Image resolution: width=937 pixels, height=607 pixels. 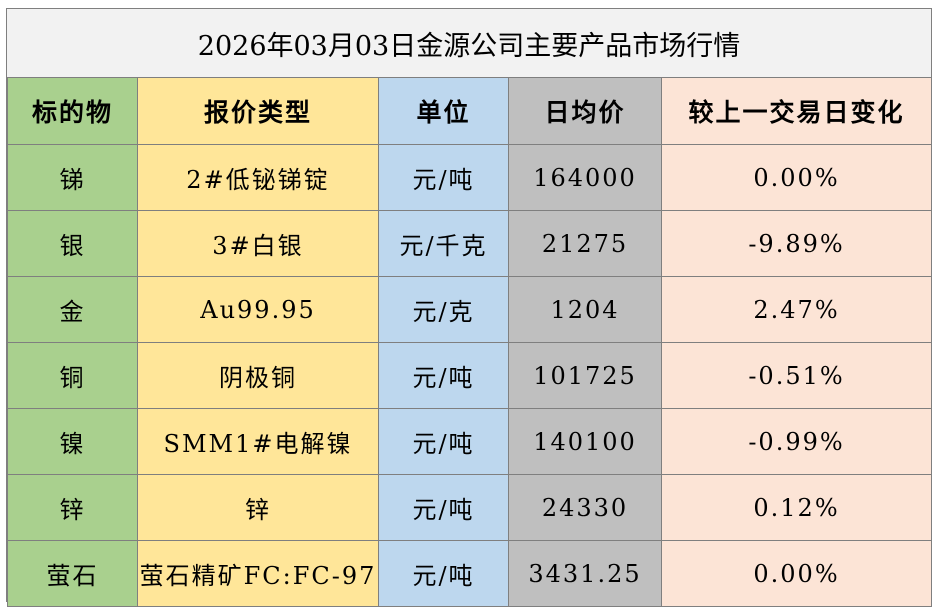 I want to click on cell-change: 0.12%, so click(x=796, y=507).